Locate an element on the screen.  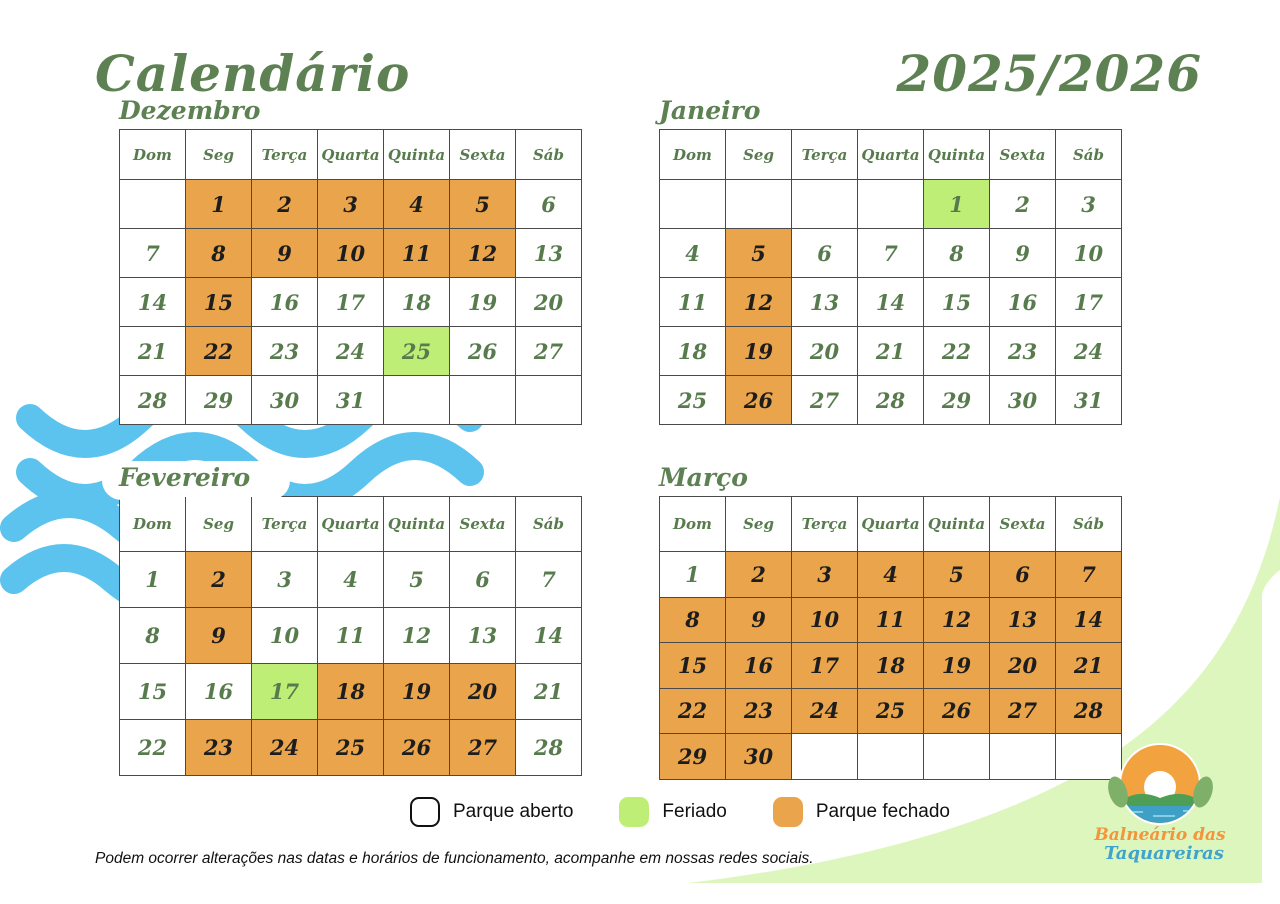
day-cell: 17 is located at coordinates (825, 666).